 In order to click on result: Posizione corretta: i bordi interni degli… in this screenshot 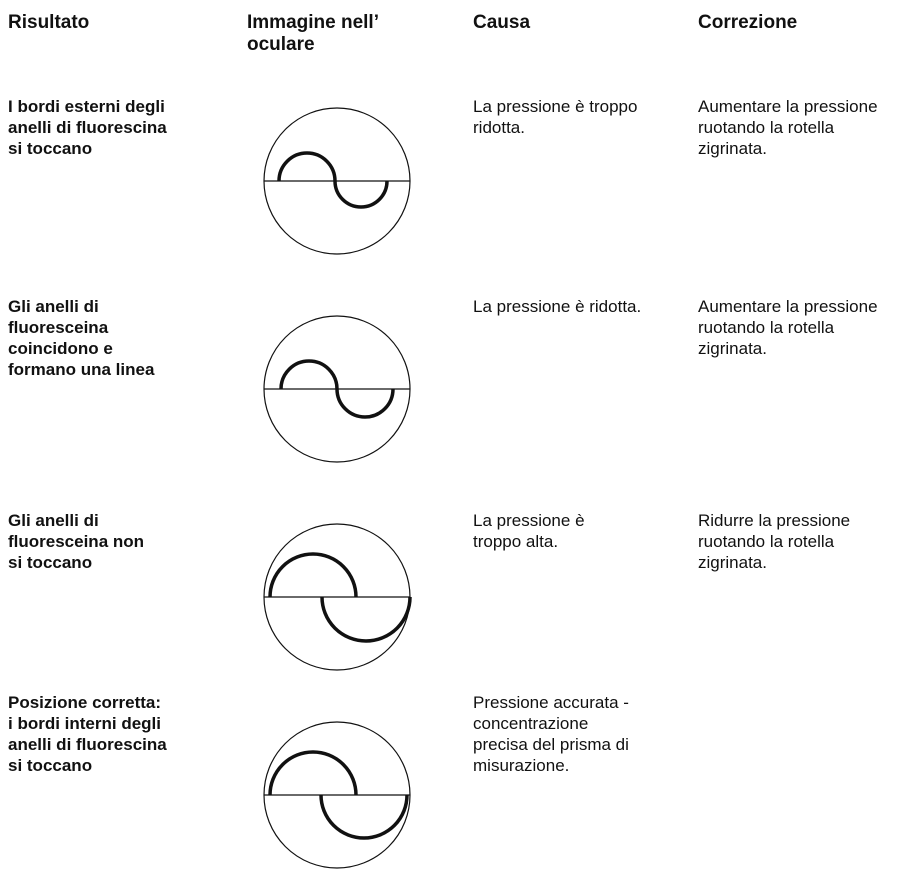, I will do `click(87, 734)`.